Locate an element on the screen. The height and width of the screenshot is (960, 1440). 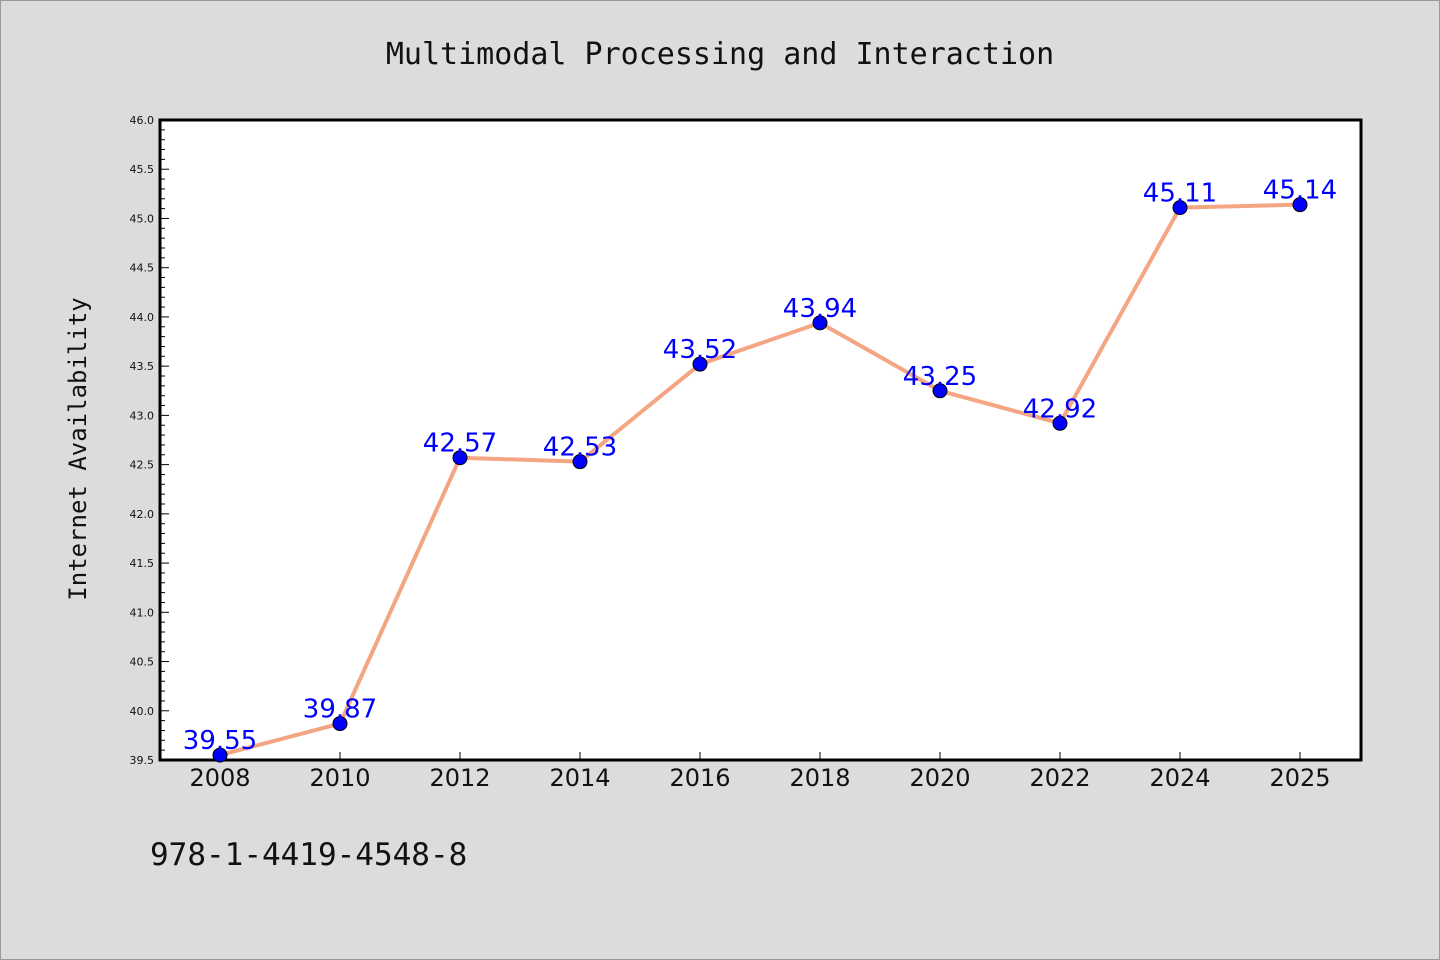
data-label: 42.53 is located at coordinates (580, 448).